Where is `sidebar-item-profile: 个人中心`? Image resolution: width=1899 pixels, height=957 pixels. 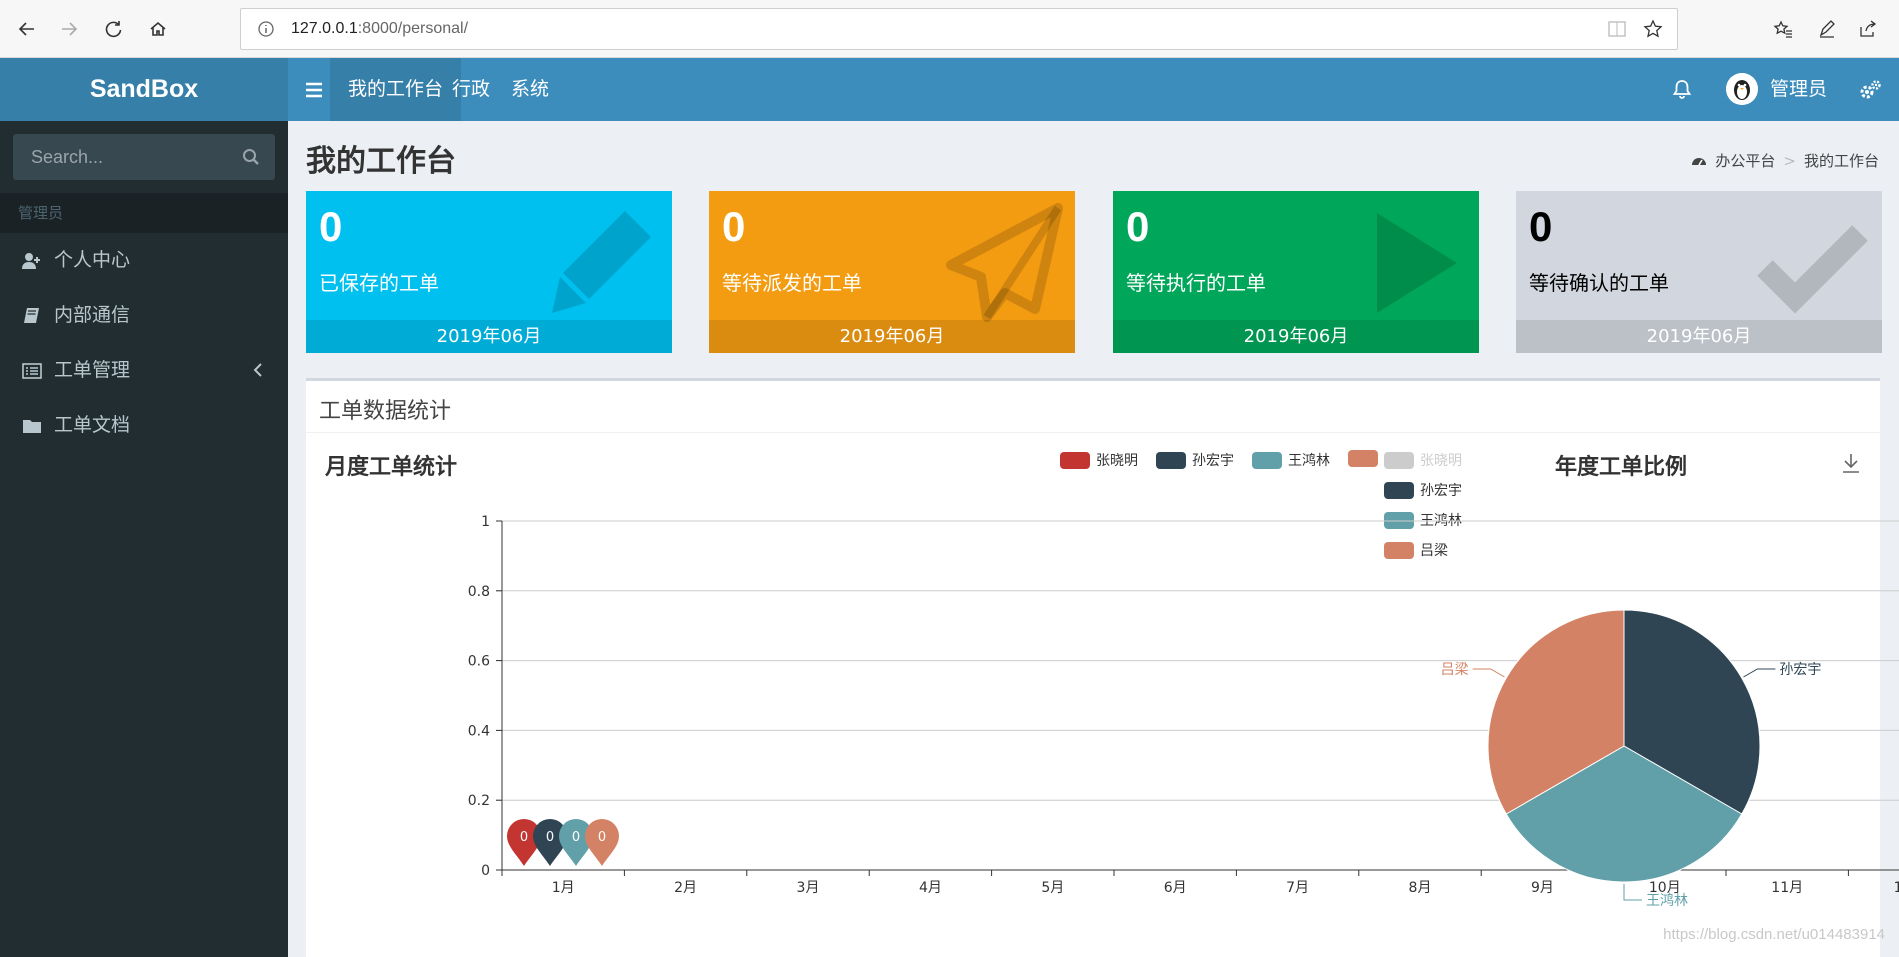 sidebar-item-profile: 个人中心 is located at coordinates (144, 260).